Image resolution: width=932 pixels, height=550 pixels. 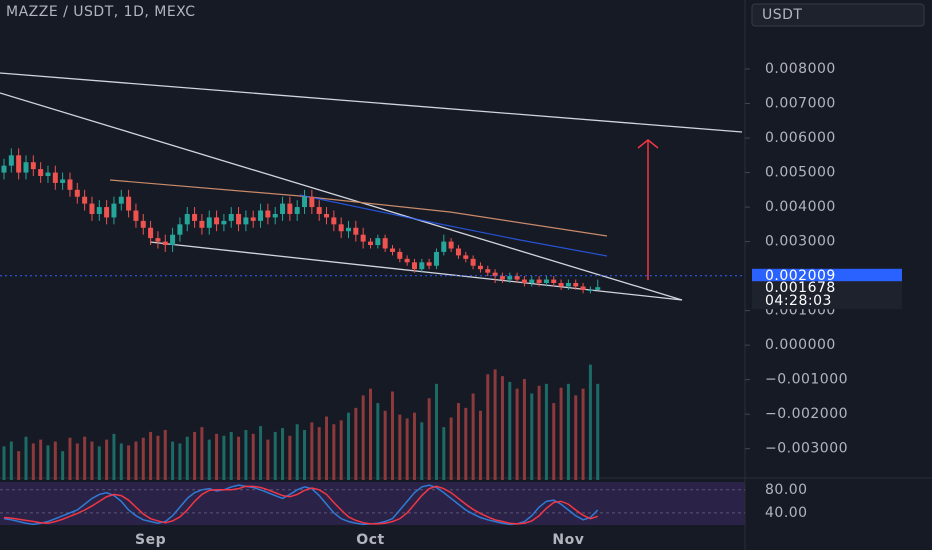 What do you see at coordinates (800, 173) in the screenshot?
I see `y-tick-label: 0.005000` at bounding box center [800, 173].